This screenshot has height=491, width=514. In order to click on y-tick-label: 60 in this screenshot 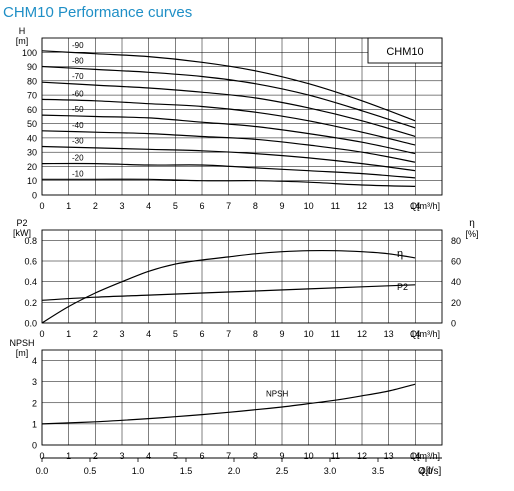, I will do `click(32, 110)`.